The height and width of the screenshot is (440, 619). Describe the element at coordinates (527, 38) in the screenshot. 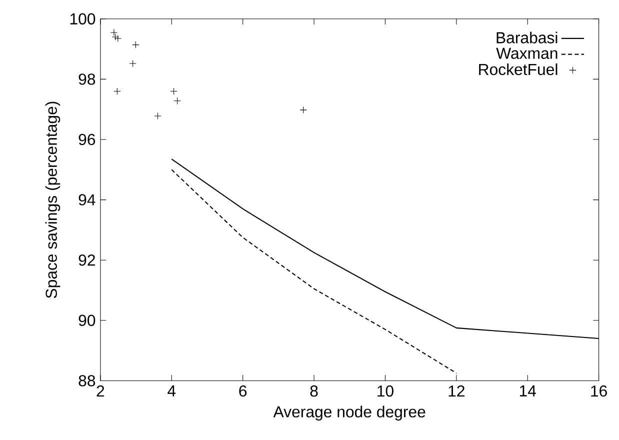

I see `legend-label: Barabasi` at that location.